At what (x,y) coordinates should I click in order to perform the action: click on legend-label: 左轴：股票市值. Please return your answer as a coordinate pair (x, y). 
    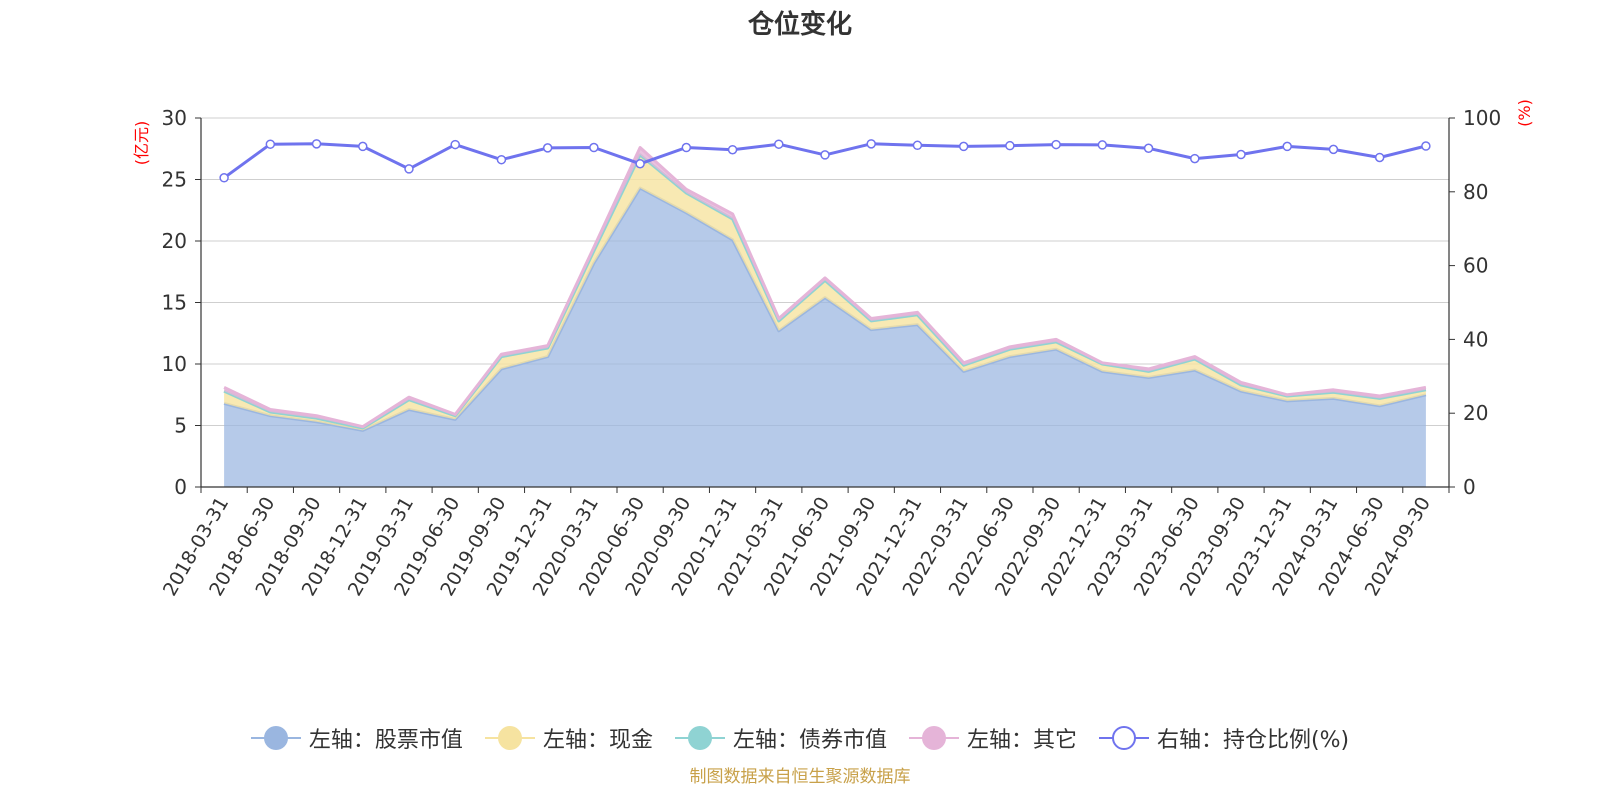
    Looking at the image, I should click on (385, 740).